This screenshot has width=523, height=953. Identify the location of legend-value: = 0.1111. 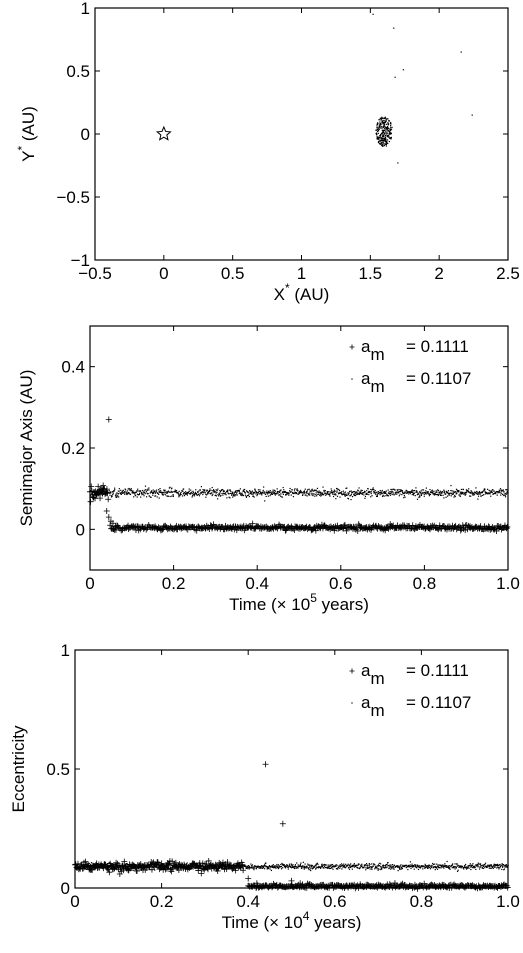
(437, 670).